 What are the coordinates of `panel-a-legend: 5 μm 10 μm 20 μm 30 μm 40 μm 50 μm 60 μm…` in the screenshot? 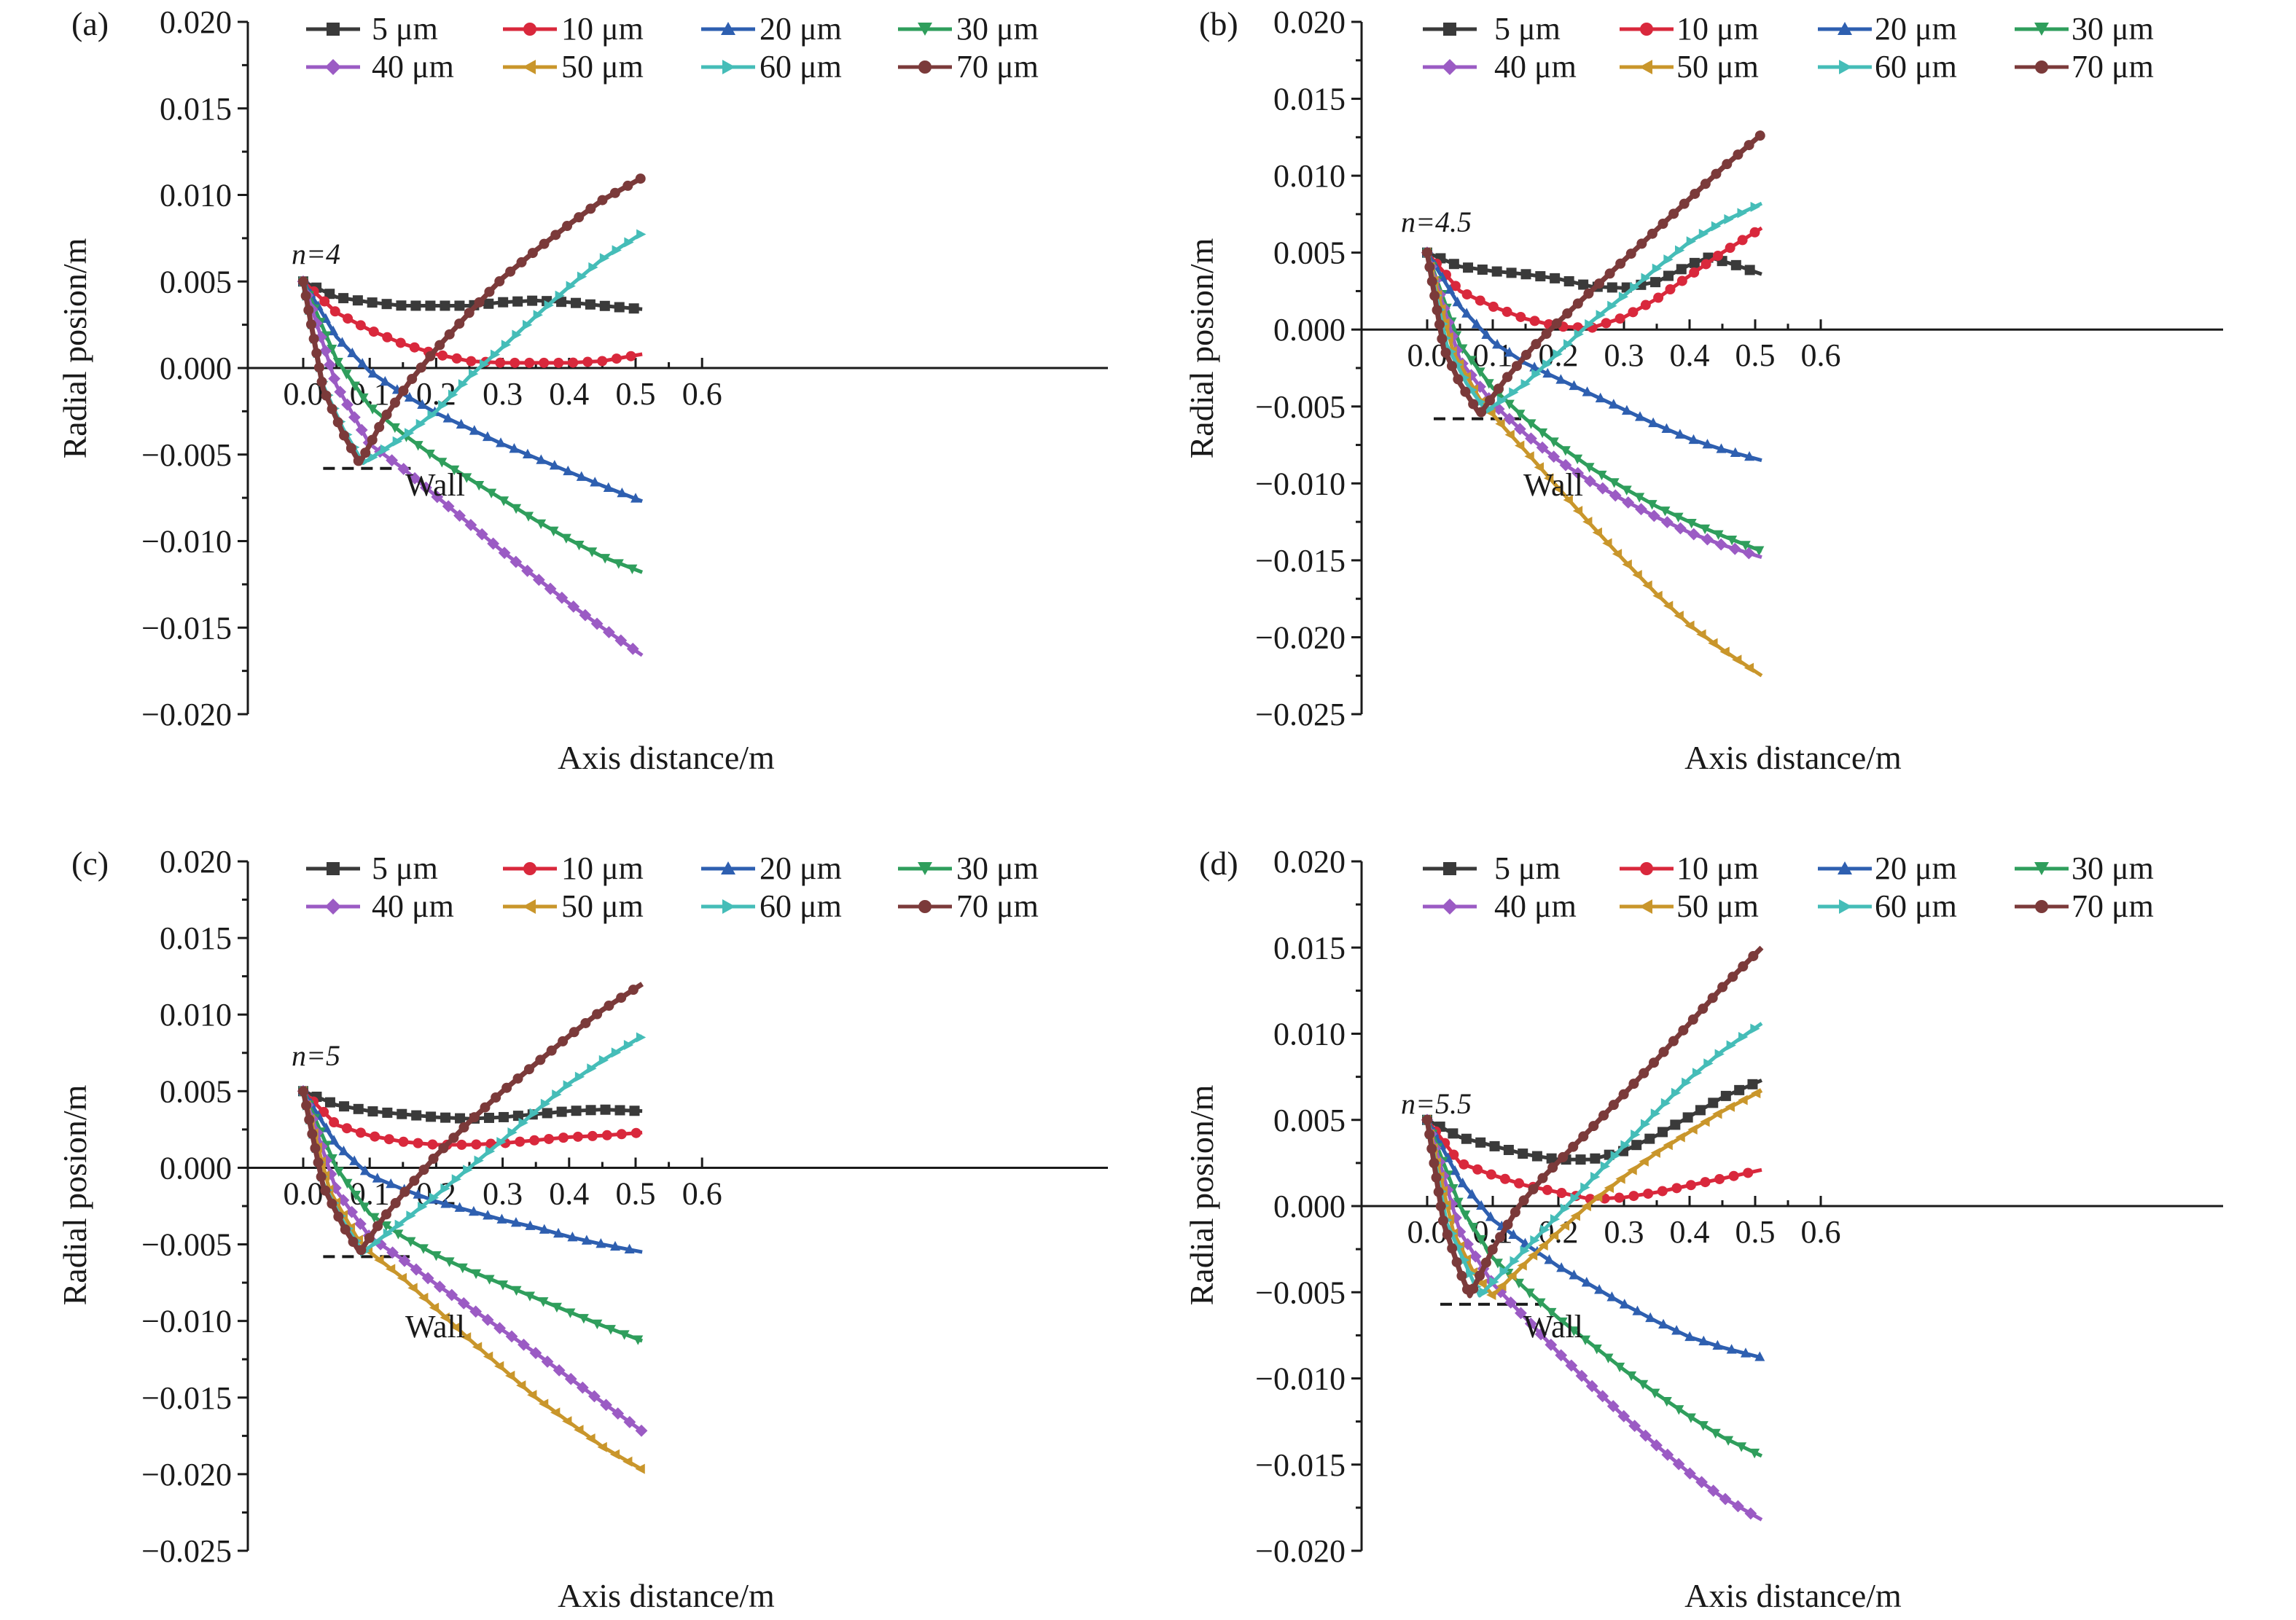 It's located at (673, 48).